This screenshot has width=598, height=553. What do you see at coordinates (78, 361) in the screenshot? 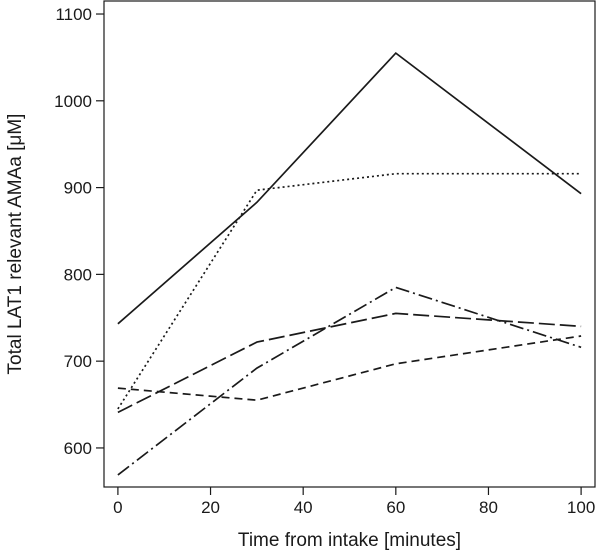
I see `y-tick-label: 700` at bounding box center [78, 361].